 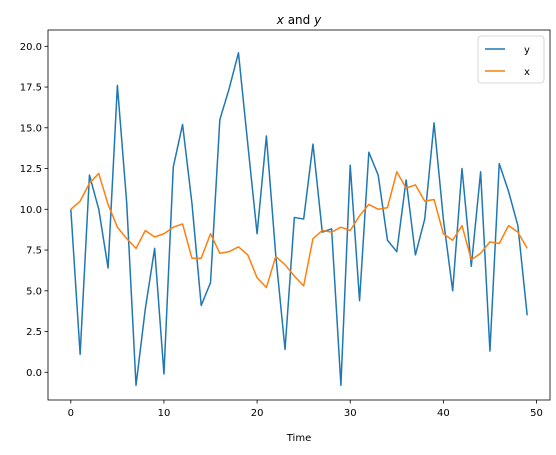 I want to click on chart-title: x and y, so click(x=299, y=20).